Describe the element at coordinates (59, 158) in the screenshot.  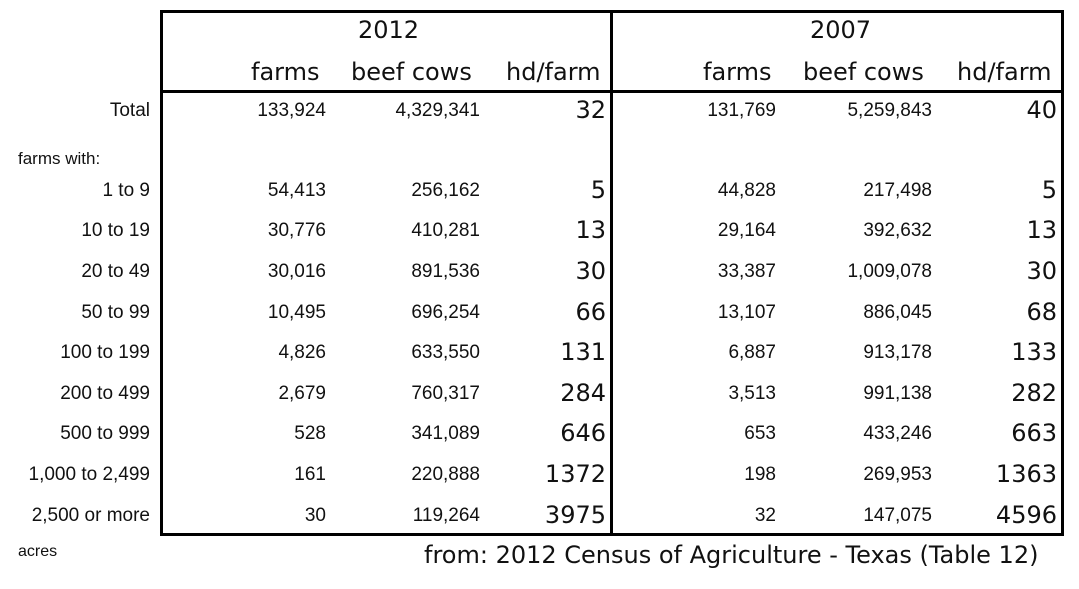
I see `farms-with-label: farms with:` at that location.